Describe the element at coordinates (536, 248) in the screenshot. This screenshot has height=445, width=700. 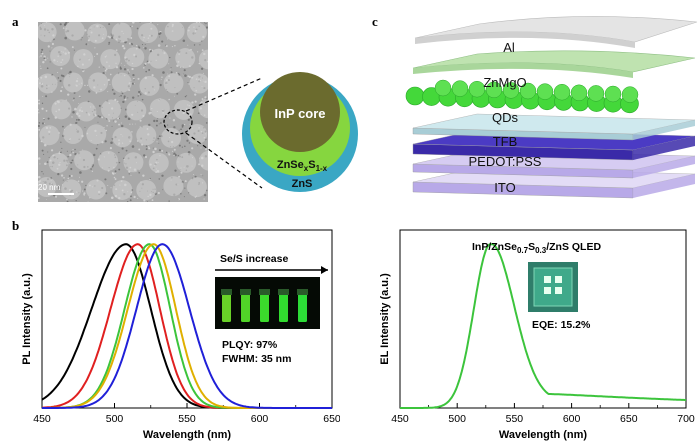
I see `el-title: InP/ZnSe0.7S0.3/ZnS QLED` at that location.